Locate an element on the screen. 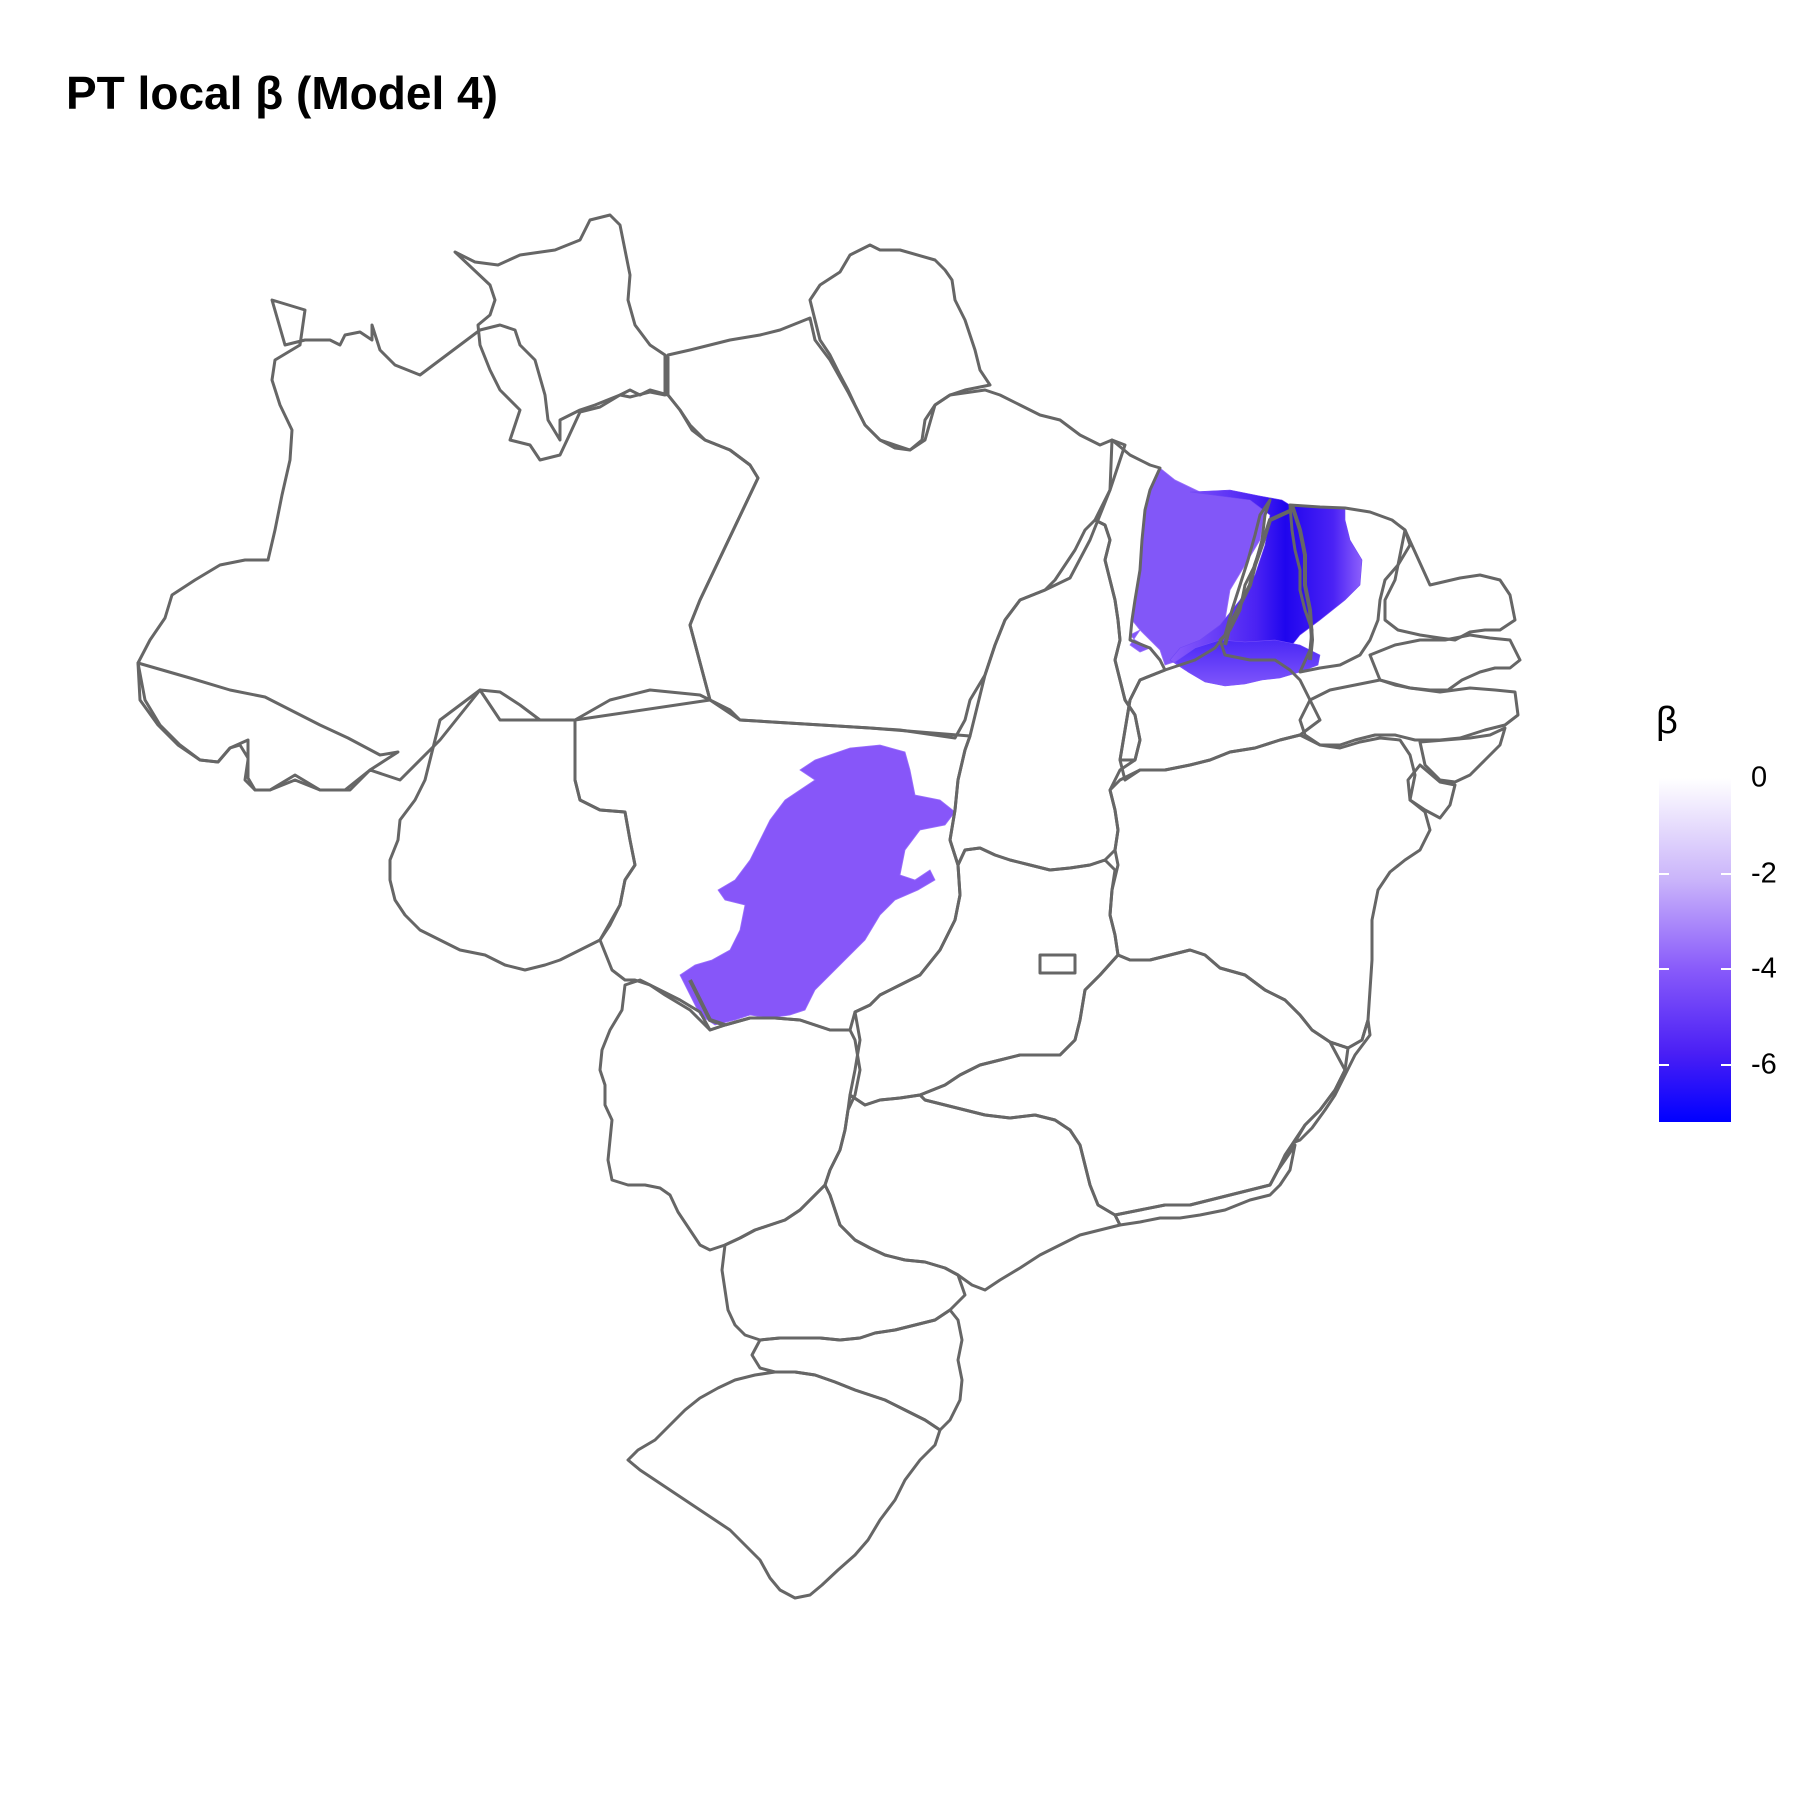  state-pernambuco is located at coordinates (1409, 712).